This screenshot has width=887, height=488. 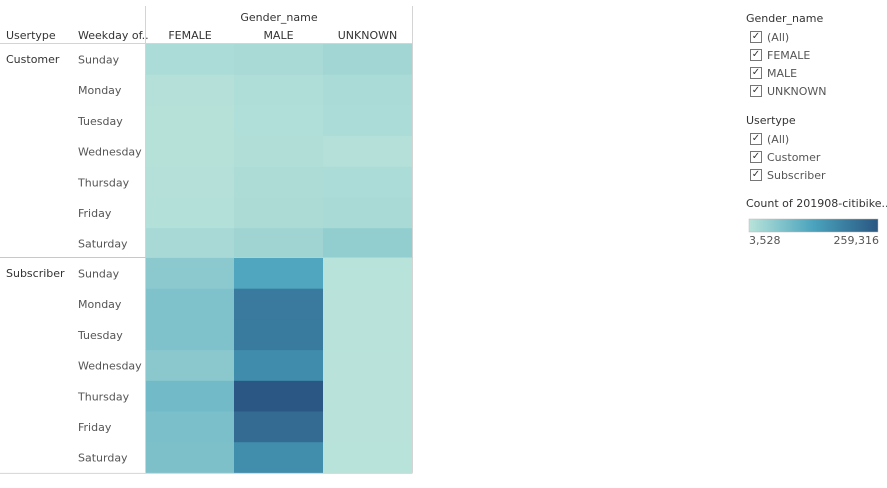 I want to click on gender-filter-item-male: ✓ MALE, so click(x=773, y=73).